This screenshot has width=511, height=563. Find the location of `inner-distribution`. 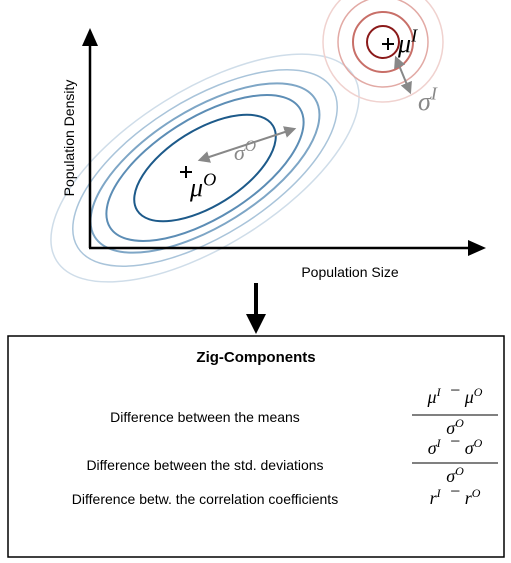

inner-distribution is located at coordinates (383, 51).